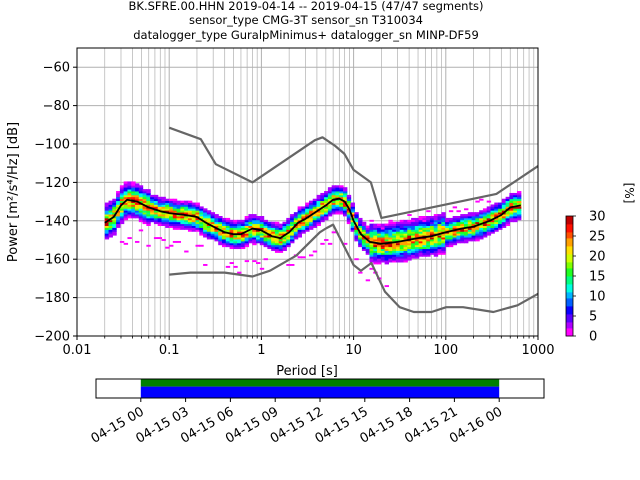 This screenshot has height=480, width=640. Describe the element at coordinates (52, 337) in the screenshot. I see `y-tick-label: −200` at that location.